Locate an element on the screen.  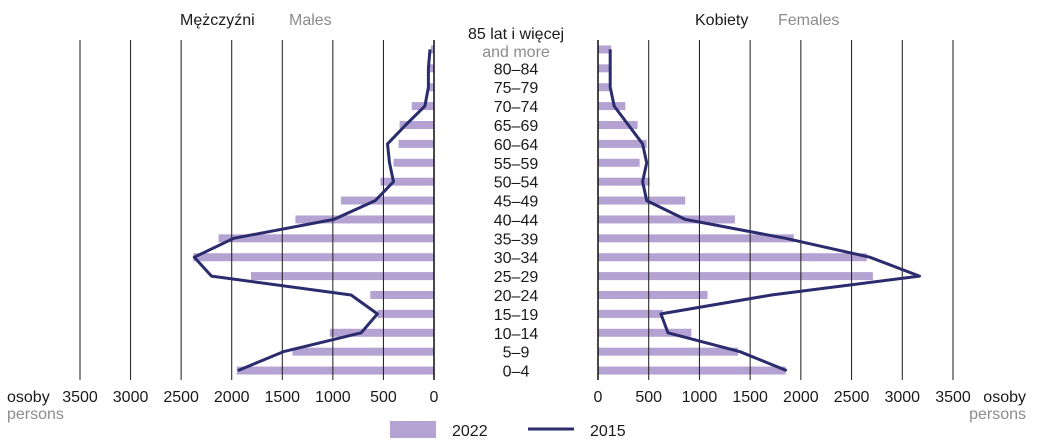
age-group-label: 70–74 is located at coordinates (516, 107).